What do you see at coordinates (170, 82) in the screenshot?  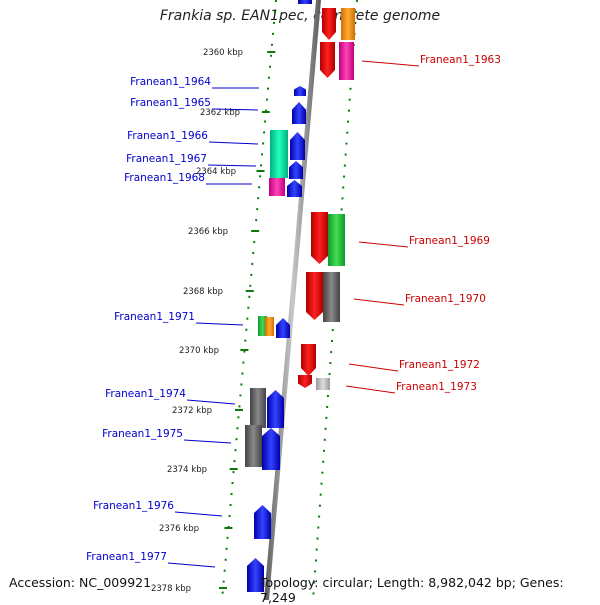 I see `gene-label: Franean1_1964` at bounding box center [170, 82].